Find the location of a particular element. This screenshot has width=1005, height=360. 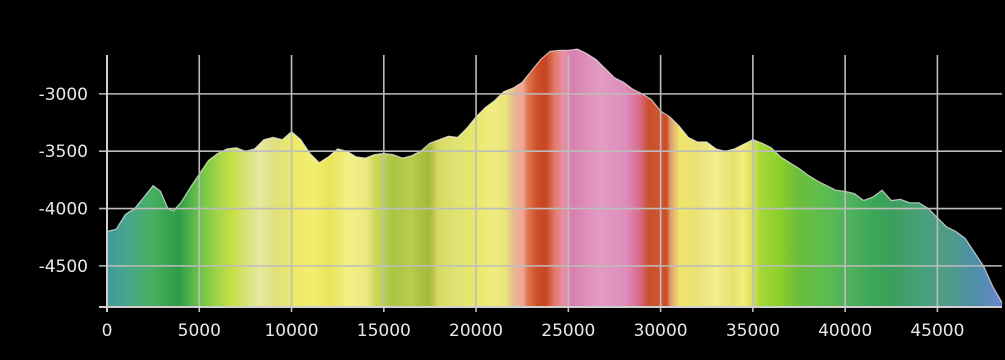

x-tick-label: 40000 is located at coordinates (845, 331).